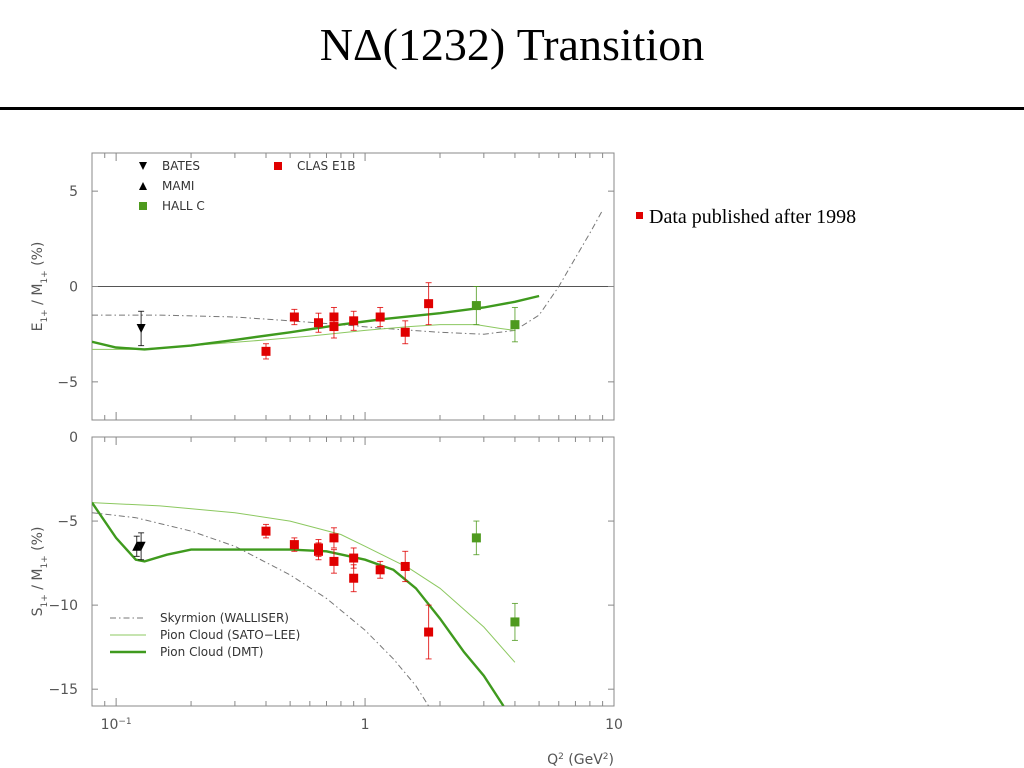 This screenshot has width=1024, height=768. I want to click on legend-marker-mami, so click(143, 186).